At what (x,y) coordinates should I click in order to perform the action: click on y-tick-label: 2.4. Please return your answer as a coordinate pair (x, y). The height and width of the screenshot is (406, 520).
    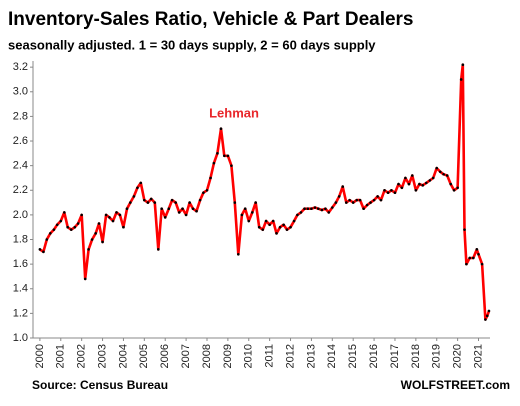
    Looking at the image, I should click on (20, 166).